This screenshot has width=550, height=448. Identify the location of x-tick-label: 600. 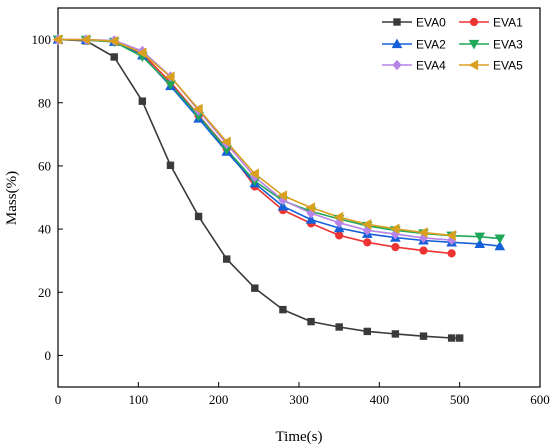
(540, 399).